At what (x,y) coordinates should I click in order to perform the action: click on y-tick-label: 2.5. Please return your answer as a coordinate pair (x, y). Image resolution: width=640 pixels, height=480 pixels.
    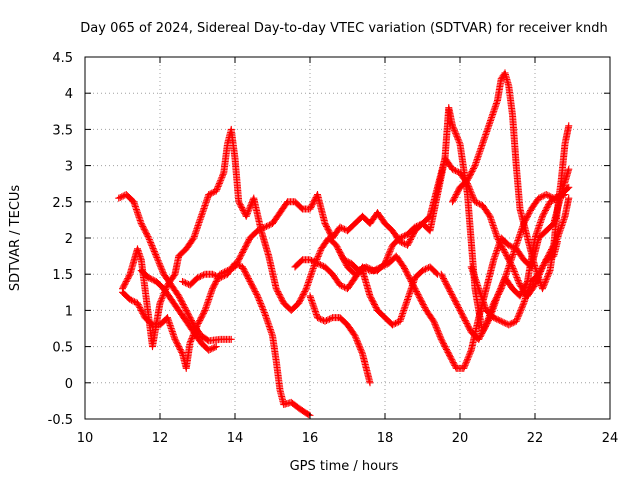
    Looking at the image, I should click on (62, 203).